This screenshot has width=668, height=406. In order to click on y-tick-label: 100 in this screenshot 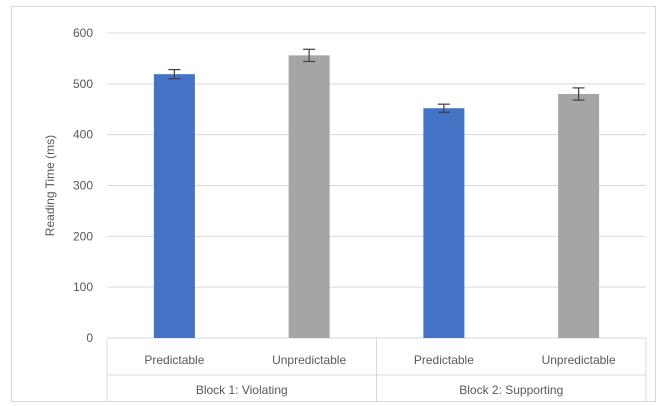, I will do `click(83, 287)`.